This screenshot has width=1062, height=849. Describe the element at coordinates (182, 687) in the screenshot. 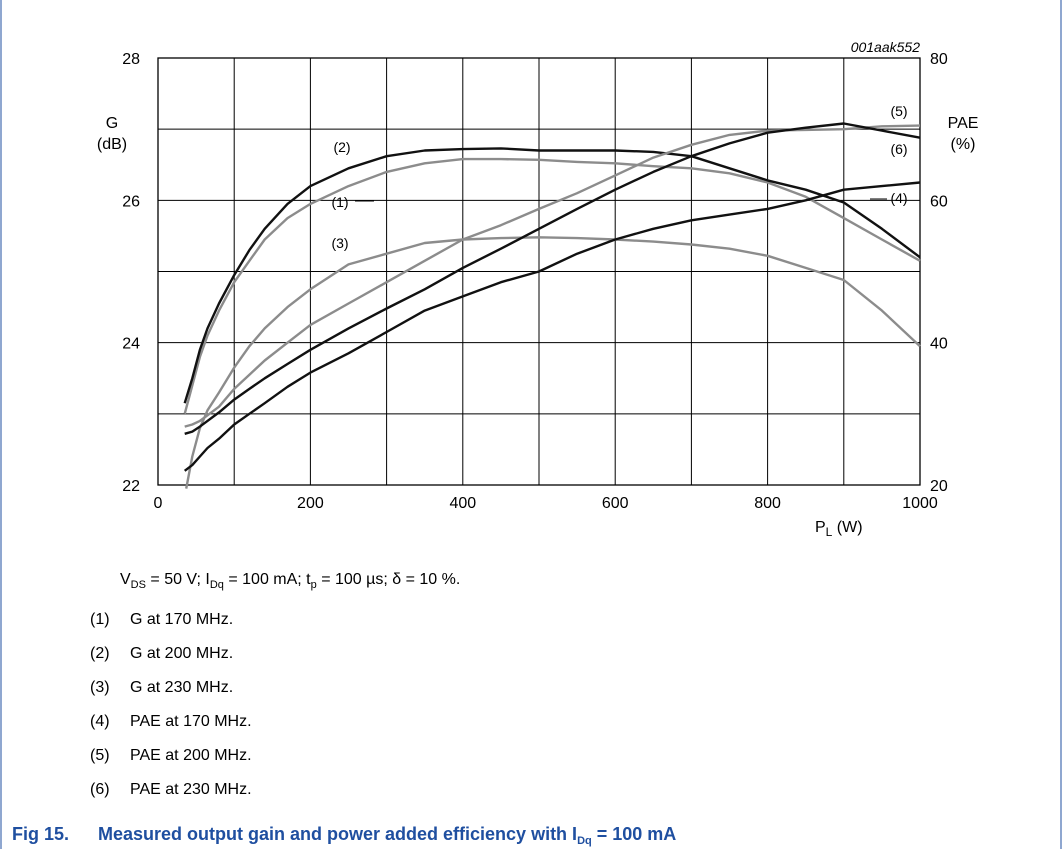

I see `note-text: G at 230 MHz.` at that location.